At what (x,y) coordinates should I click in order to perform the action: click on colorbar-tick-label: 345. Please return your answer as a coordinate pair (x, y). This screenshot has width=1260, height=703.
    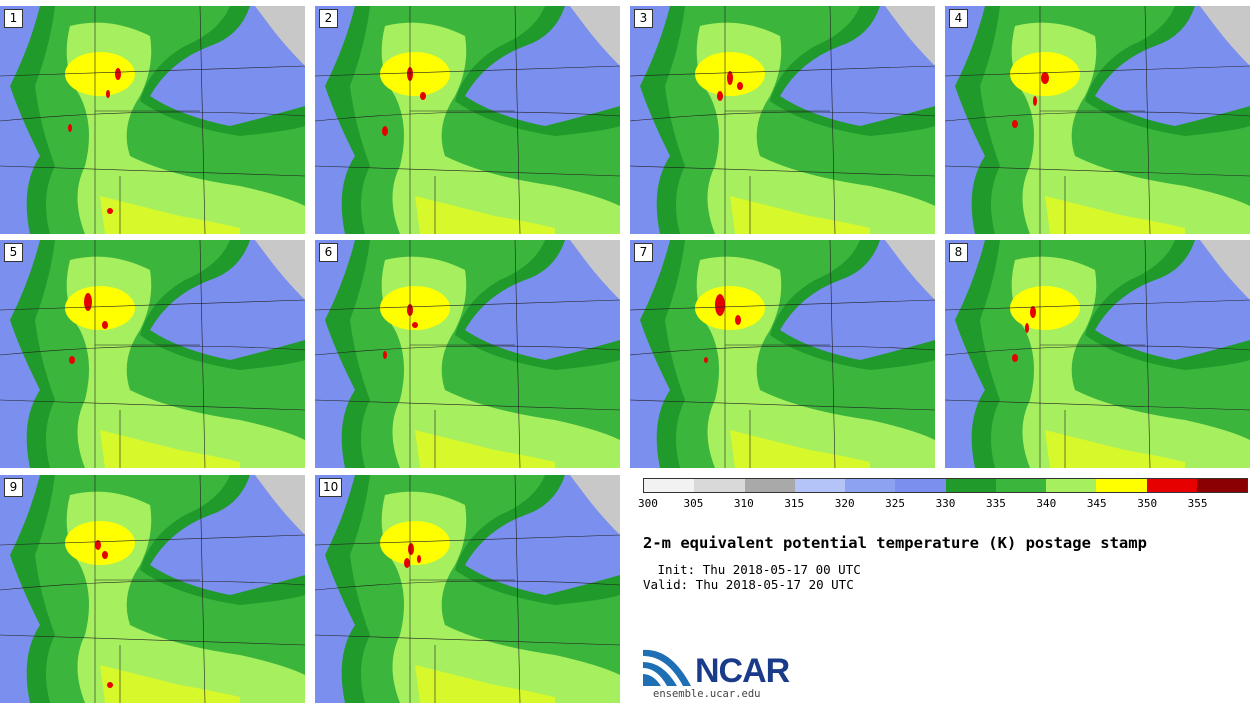
    Looking at the image, I should click on (1096, 503).